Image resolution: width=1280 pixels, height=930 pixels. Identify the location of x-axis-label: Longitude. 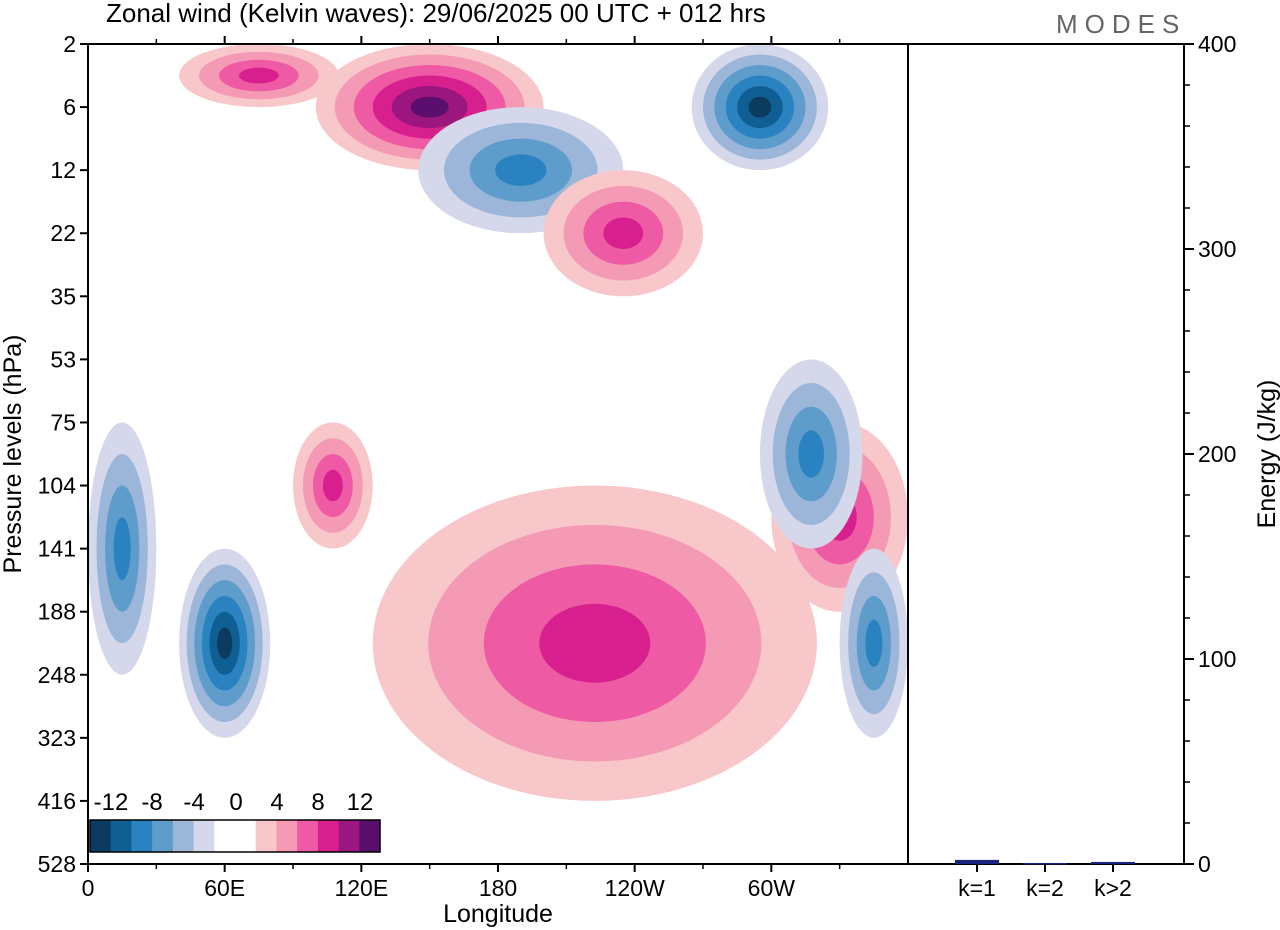
(498, 914).